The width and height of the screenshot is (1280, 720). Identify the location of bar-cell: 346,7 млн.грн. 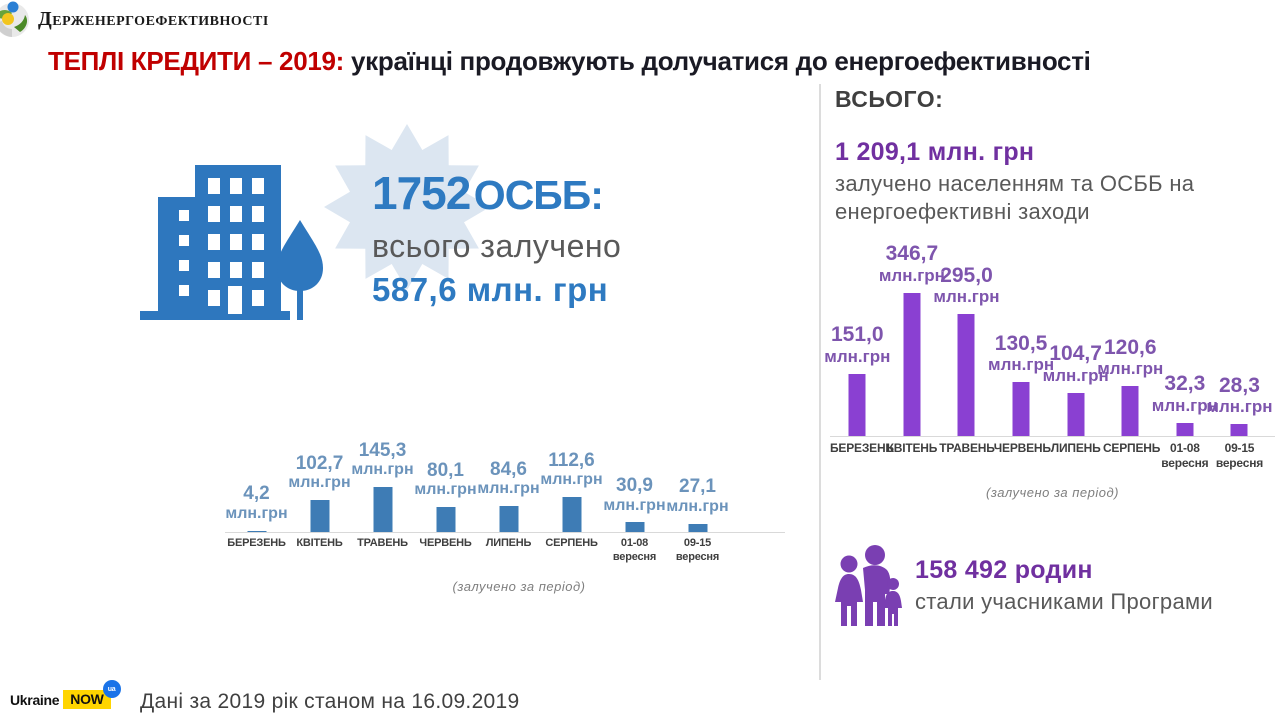
(912, 338).